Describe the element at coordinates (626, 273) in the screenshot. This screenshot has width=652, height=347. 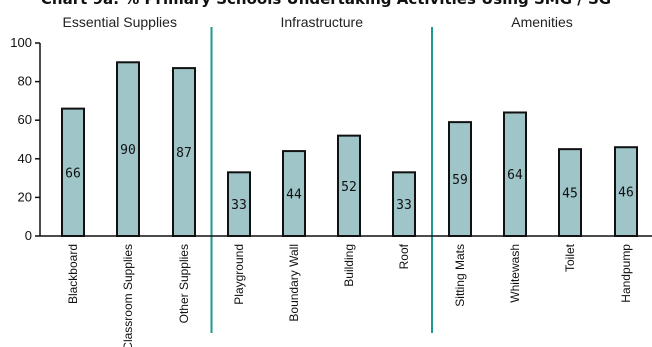
I see `category-label: Handpump` at that location.